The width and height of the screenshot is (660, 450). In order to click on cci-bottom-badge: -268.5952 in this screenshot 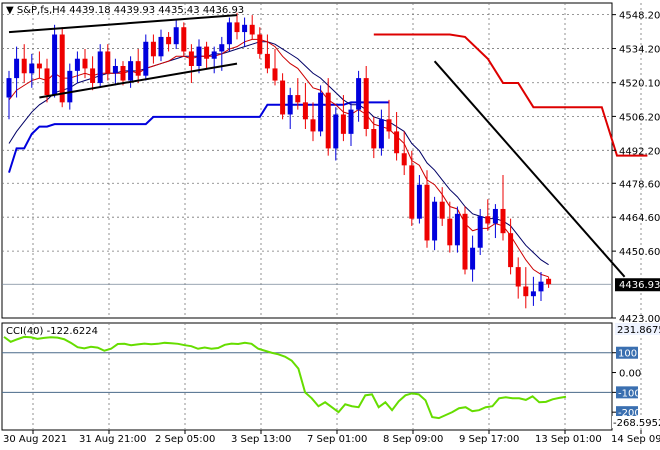, I will do `click(636, 422)`.